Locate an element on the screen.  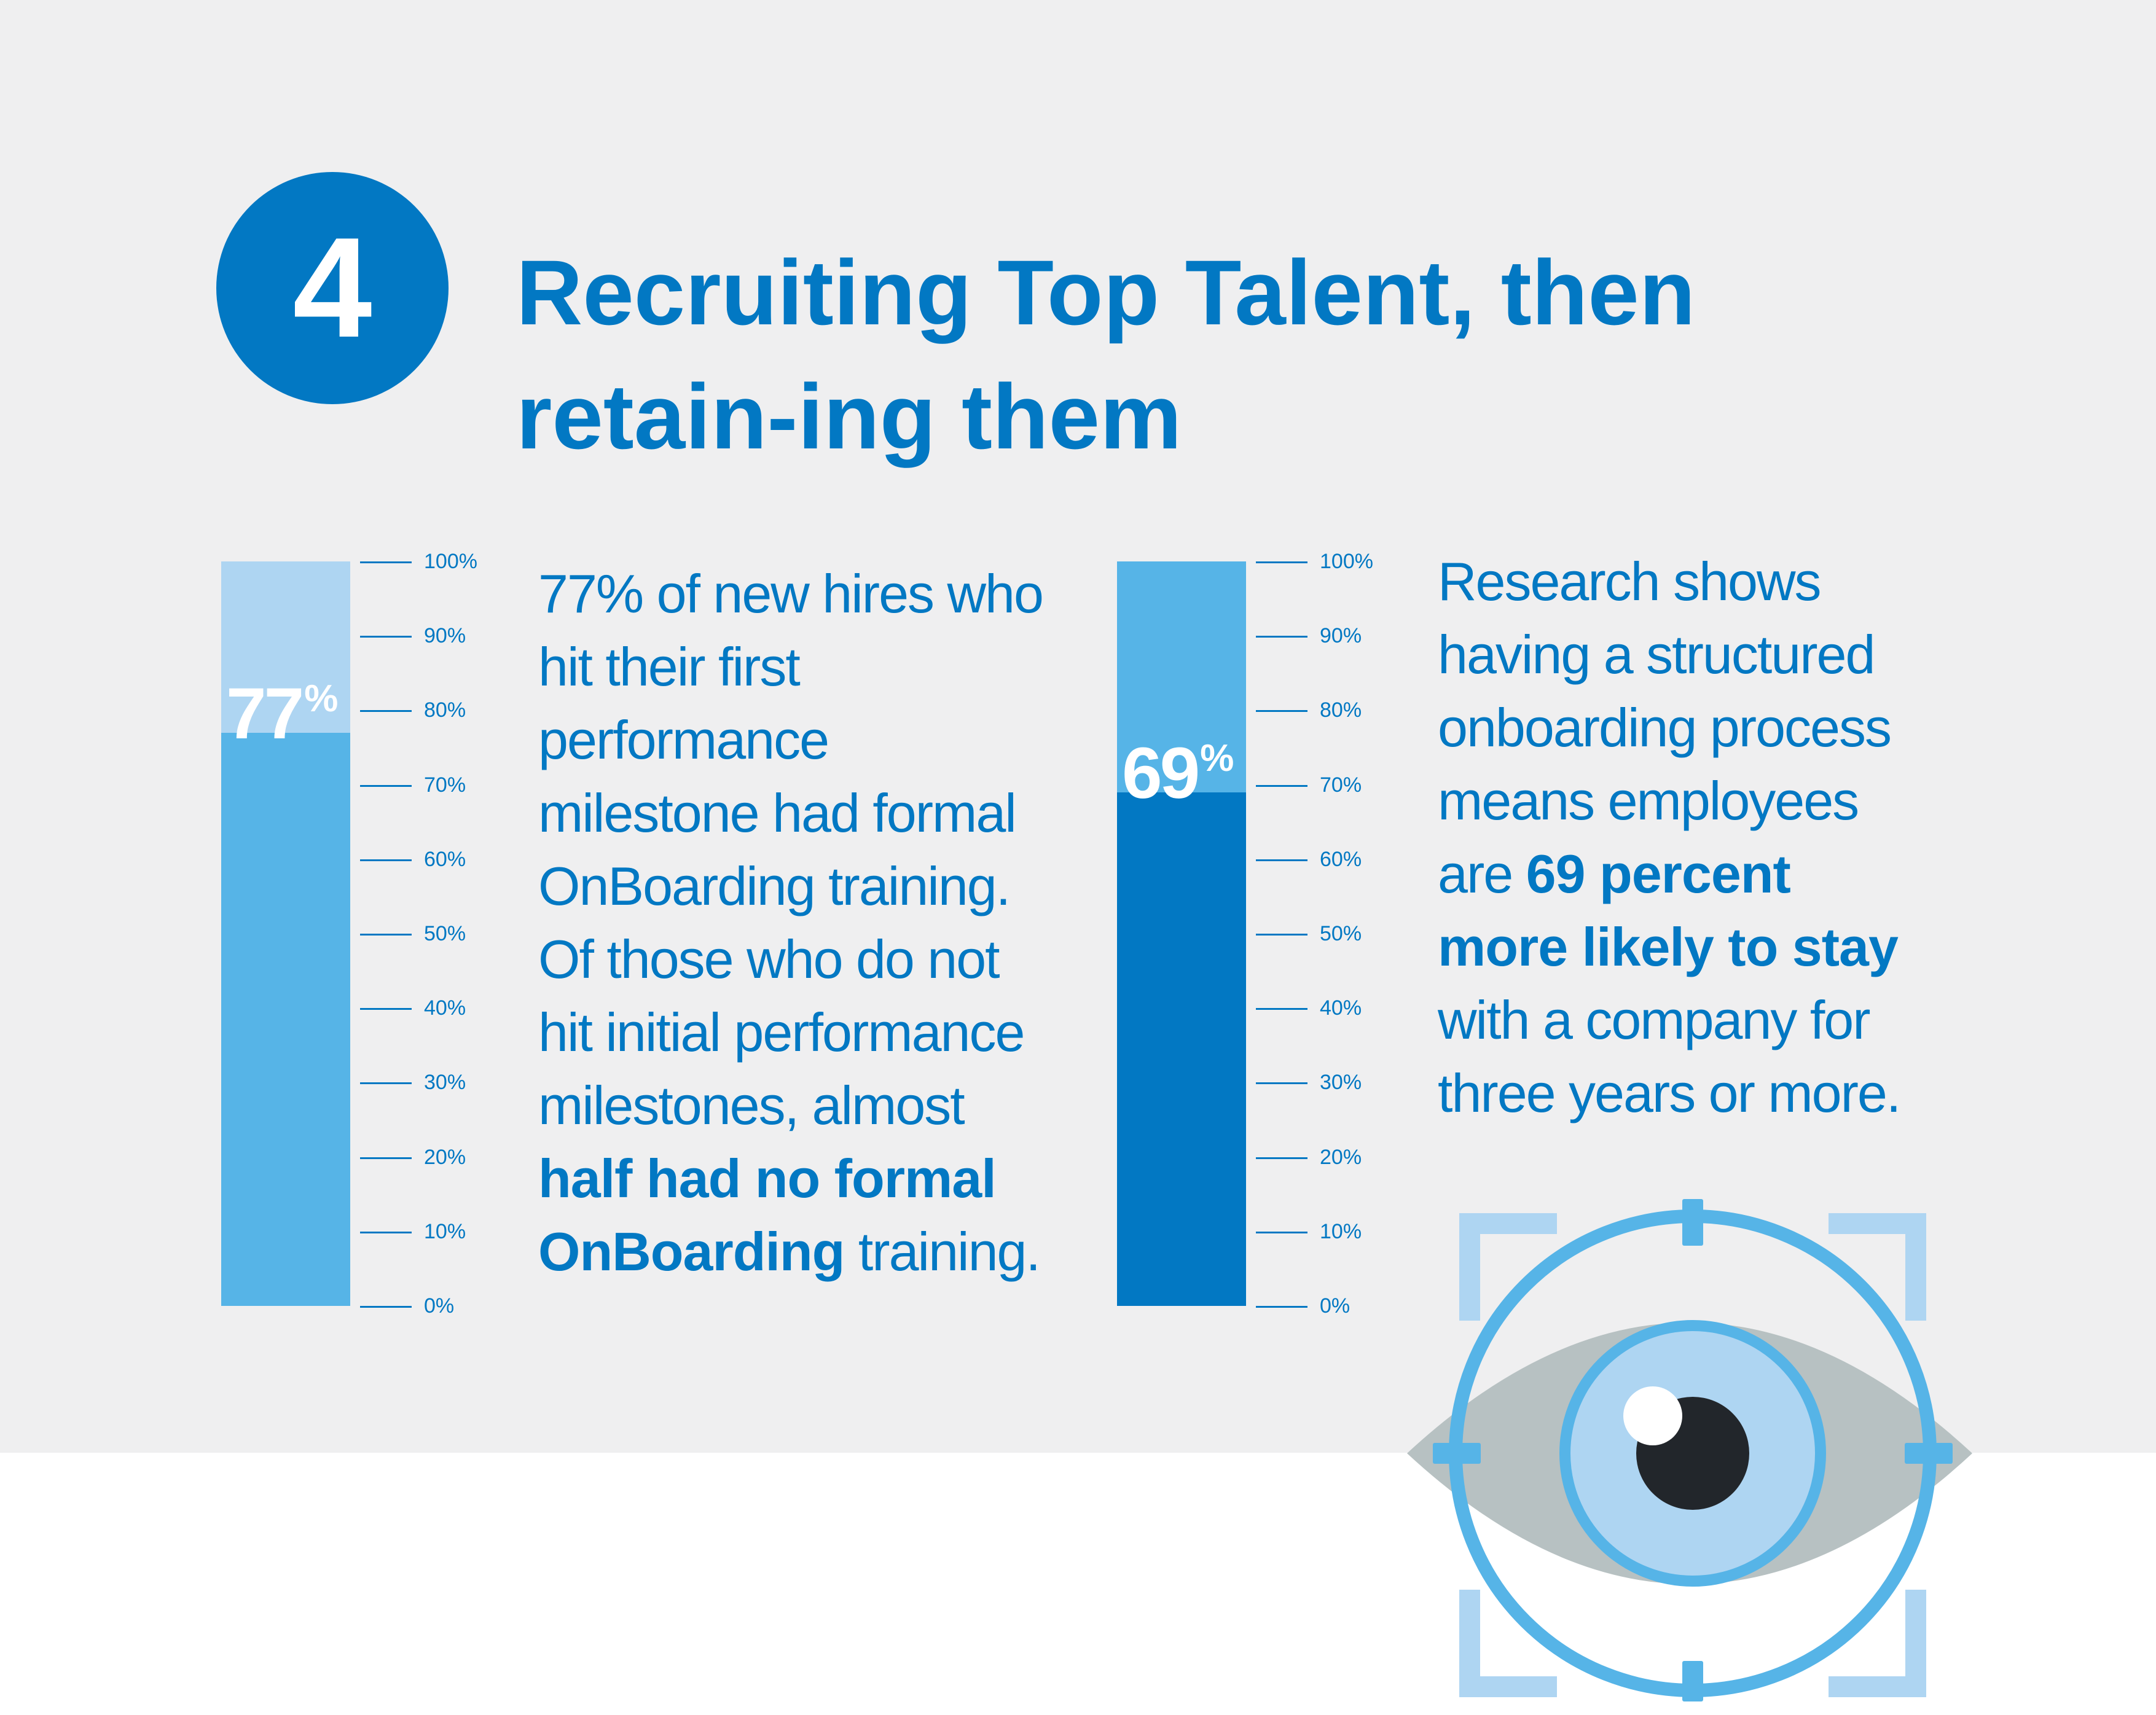
iris-outline is located at coordinates (1692, 1453).